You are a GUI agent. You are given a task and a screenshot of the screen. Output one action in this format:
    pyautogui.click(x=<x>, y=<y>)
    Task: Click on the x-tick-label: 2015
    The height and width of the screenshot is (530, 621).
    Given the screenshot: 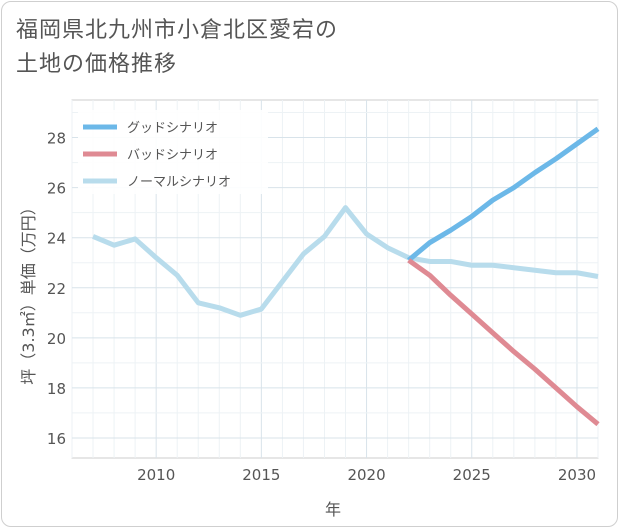 What is the action you would take?
    pyautogui.click(x=261, y=475)
    